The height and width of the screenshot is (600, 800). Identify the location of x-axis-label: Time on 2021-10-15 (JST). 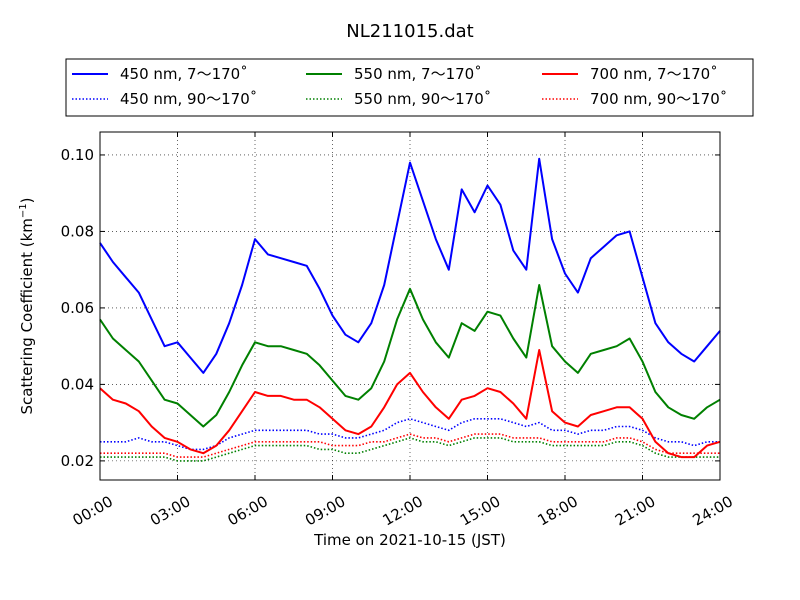
(409, 540).